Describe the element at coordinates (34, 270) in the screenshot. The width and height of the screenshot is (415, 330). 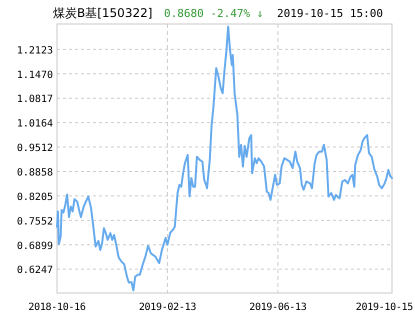
I see `y-tick-label: 0.6247` at that location.